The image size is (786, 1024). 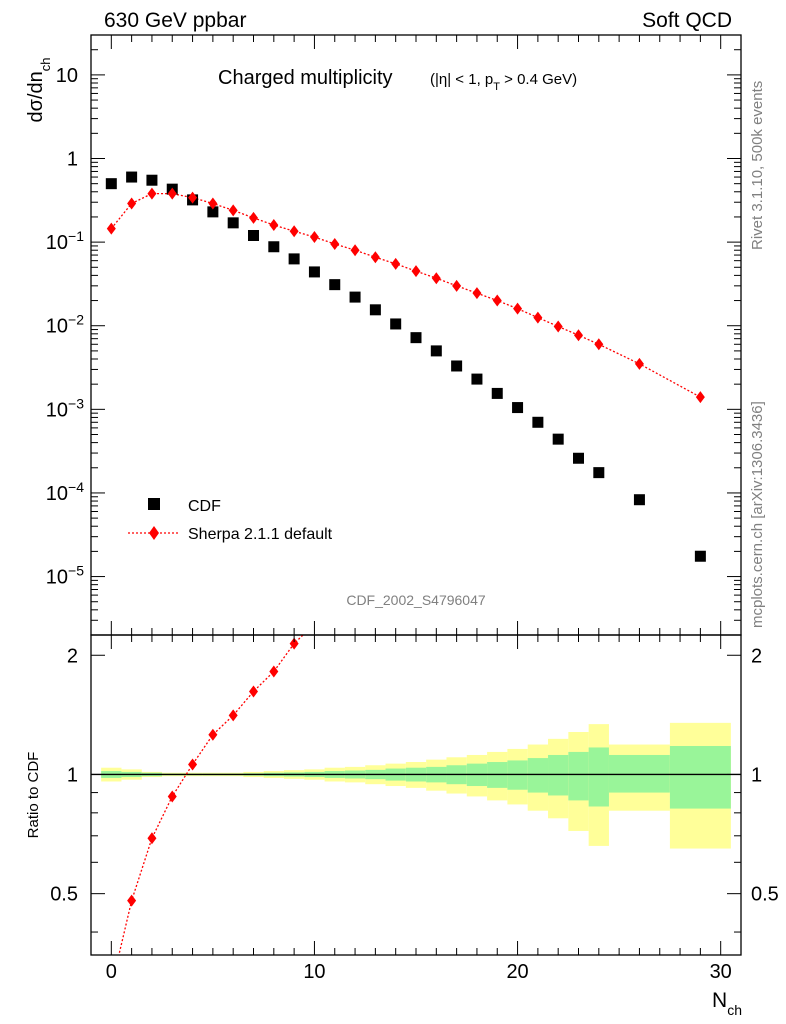 What do you see at coordinates (36, 96) in the screenshot?
I see `y-label-main: dσ/dn` at bounding box center [36, 96].